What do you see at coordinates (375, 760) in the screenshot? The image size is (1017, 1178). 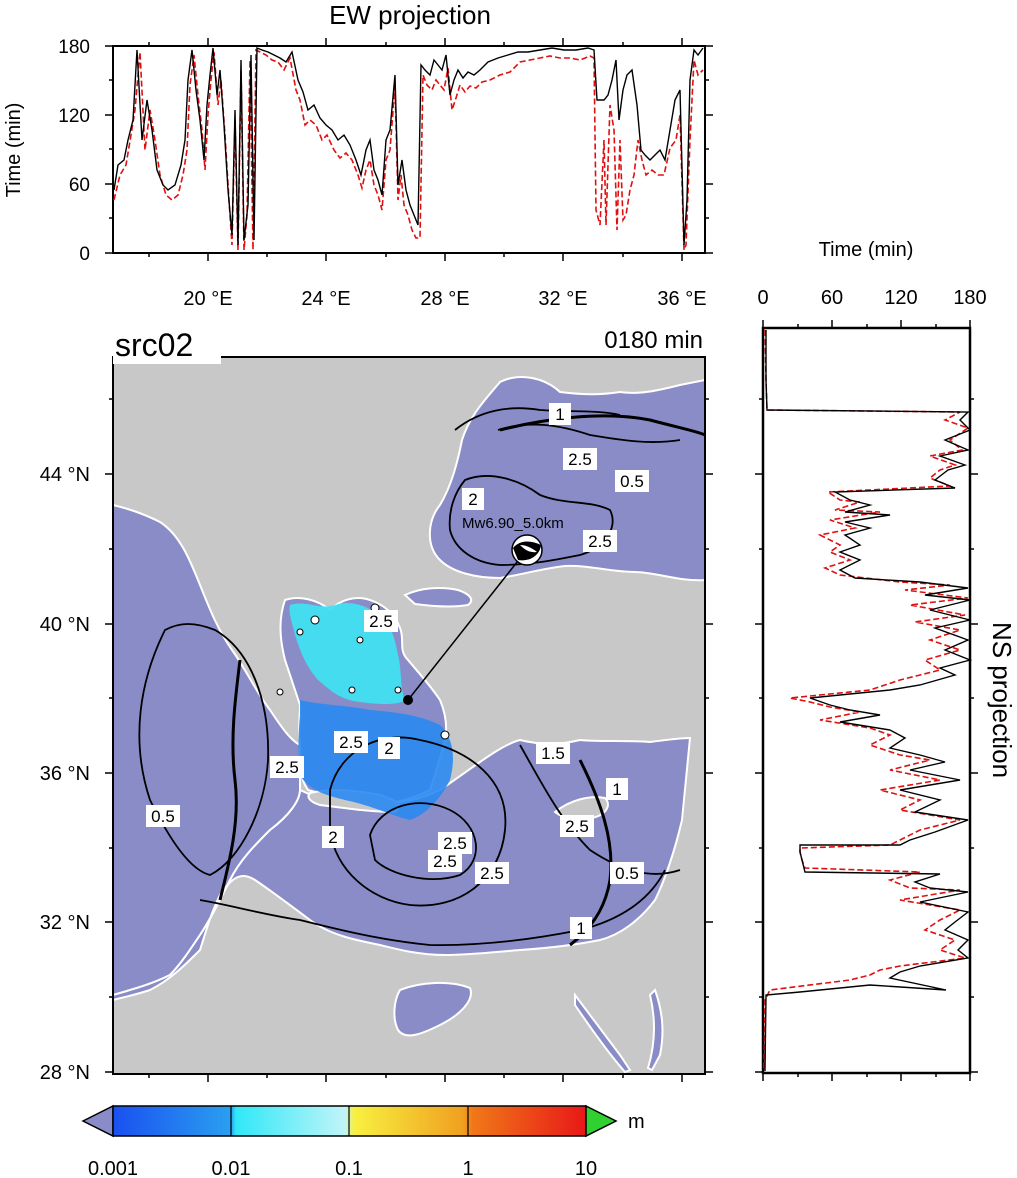 I see `amplitude-blue-zone` at bounding box center [375, 760].